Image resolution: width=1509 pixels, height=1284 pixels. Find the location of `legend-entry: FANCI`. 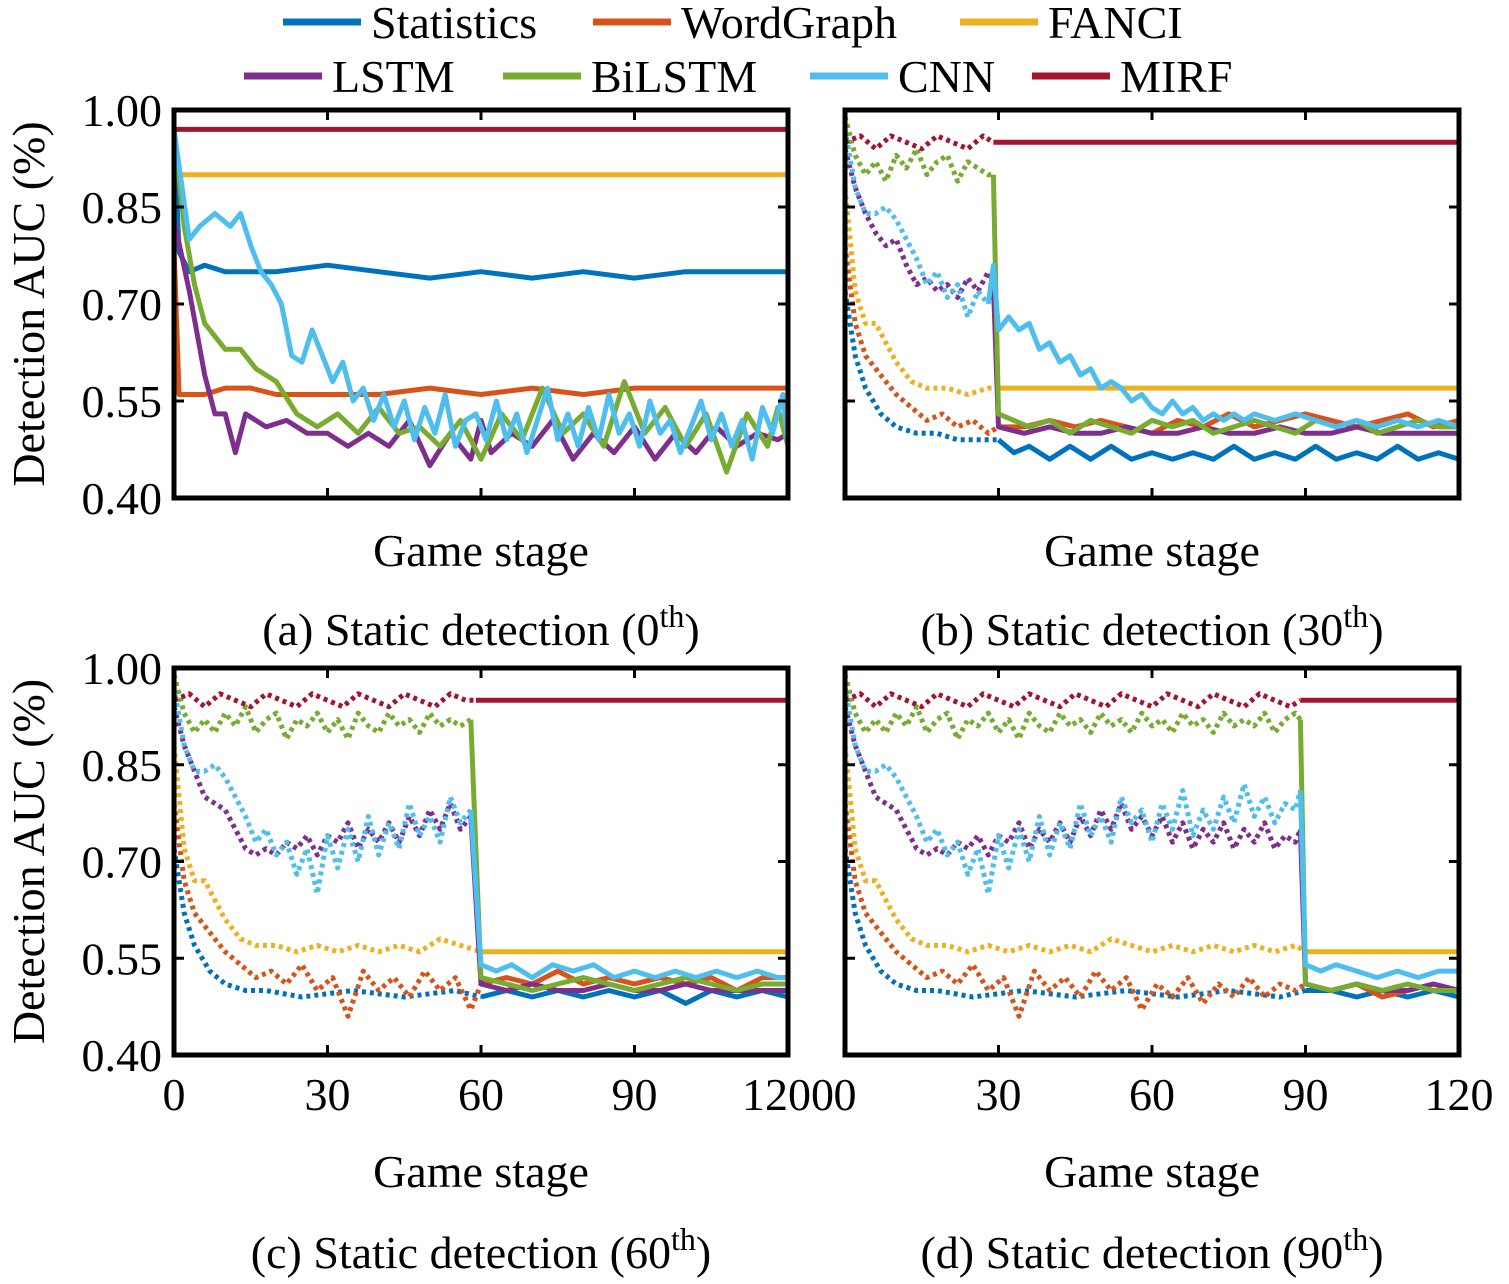

legend-entry: FANCI is located at coordinates (1071, 24).